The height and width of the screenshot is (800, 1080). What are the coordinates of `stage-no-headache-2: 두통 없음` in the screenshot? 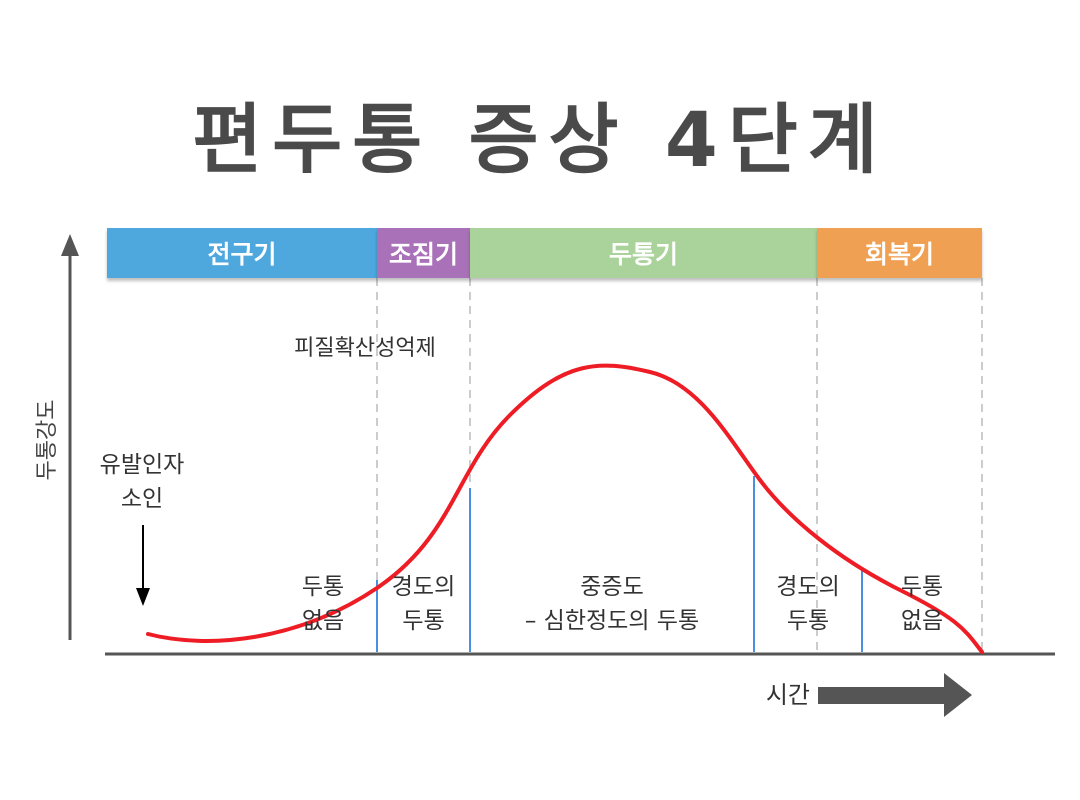 It's located at (922, 604).